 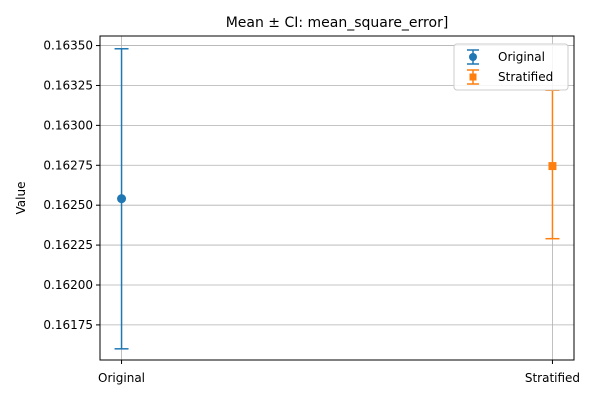 What do you see at coordinates (68, 245) in the screenshot?
I see `y-tick-label: 0.16225` at bounding box center [68, 245].